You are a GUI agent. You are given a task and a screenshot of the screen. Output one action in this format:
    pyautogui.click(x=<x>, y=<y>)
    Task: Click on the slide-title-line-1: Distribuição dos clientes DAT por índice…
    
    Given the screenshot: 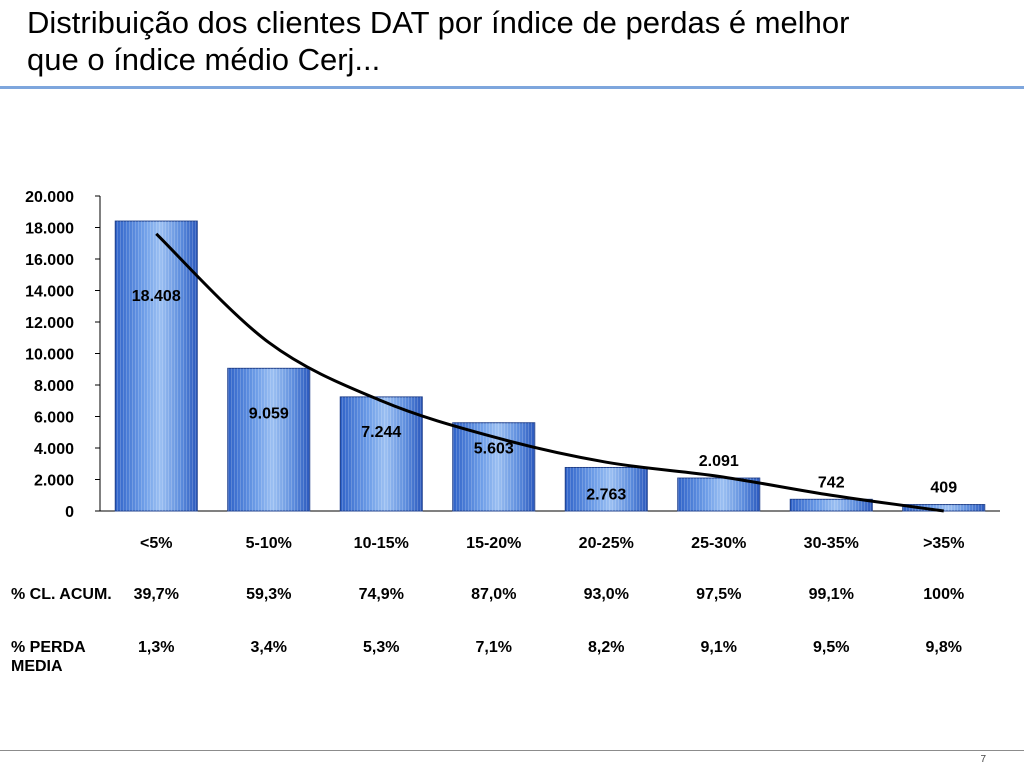 What is the action you would take?
    pyautogui.click(x=438, y=22)
    